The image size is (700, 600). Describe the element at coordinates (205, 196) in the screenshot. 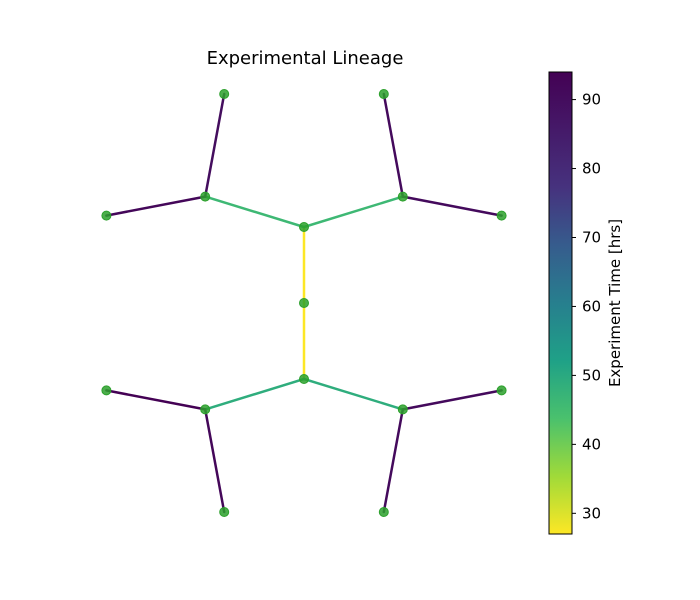

I see `node-A1` at that location.